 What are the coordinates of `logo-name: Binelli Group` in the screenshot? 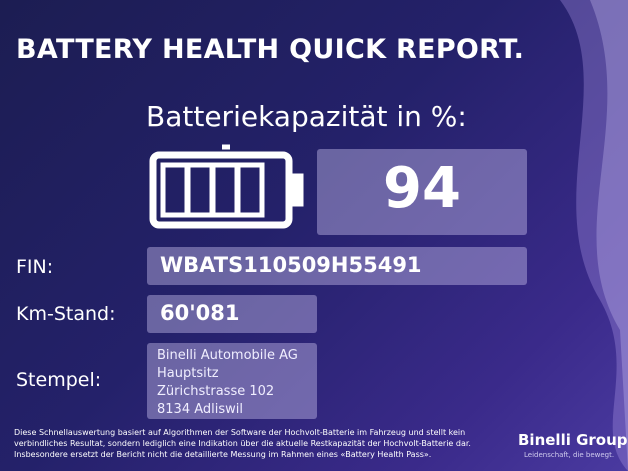 It's located at (573, 440).